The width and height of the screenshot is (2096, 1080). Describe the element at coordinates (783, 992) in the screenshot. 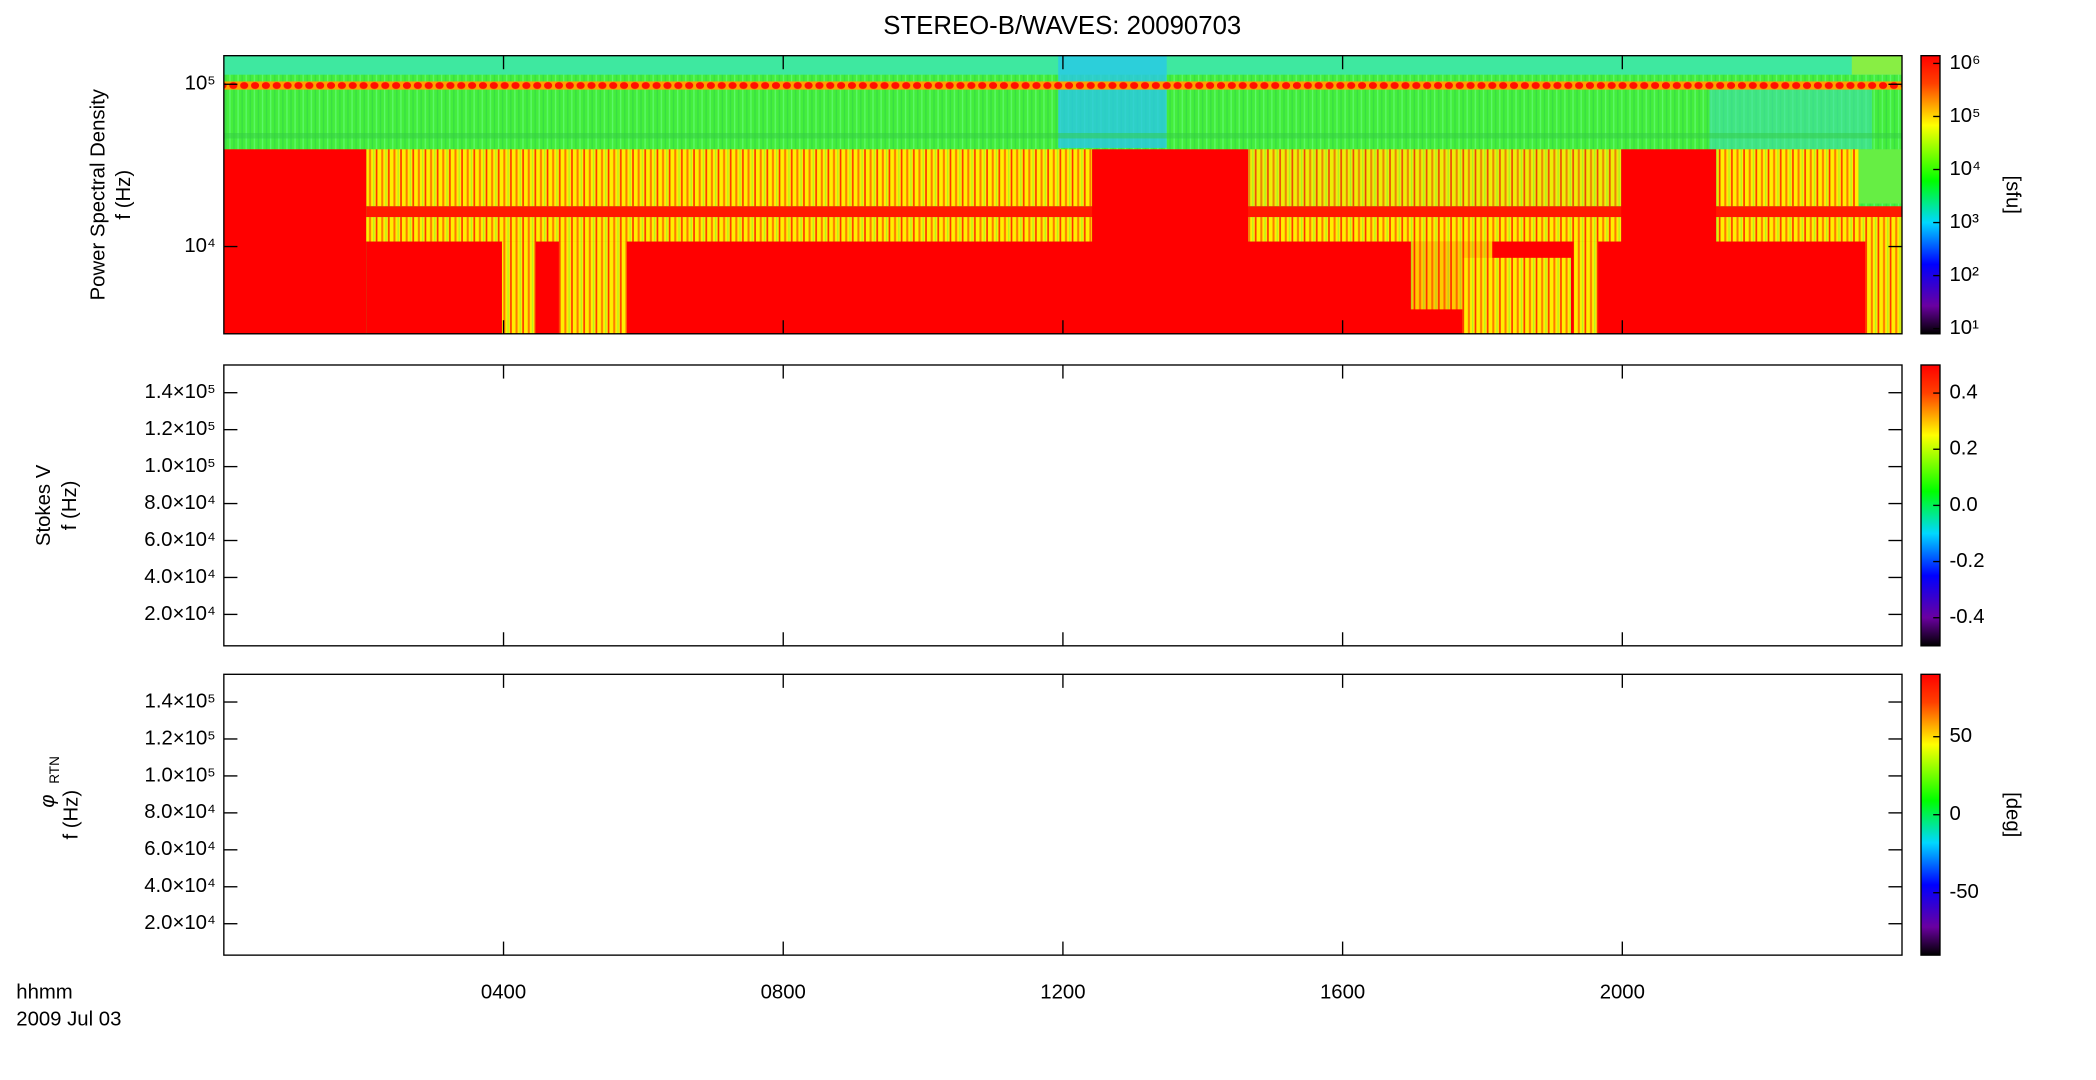

I see `x-tick-label: 0800` at that location.